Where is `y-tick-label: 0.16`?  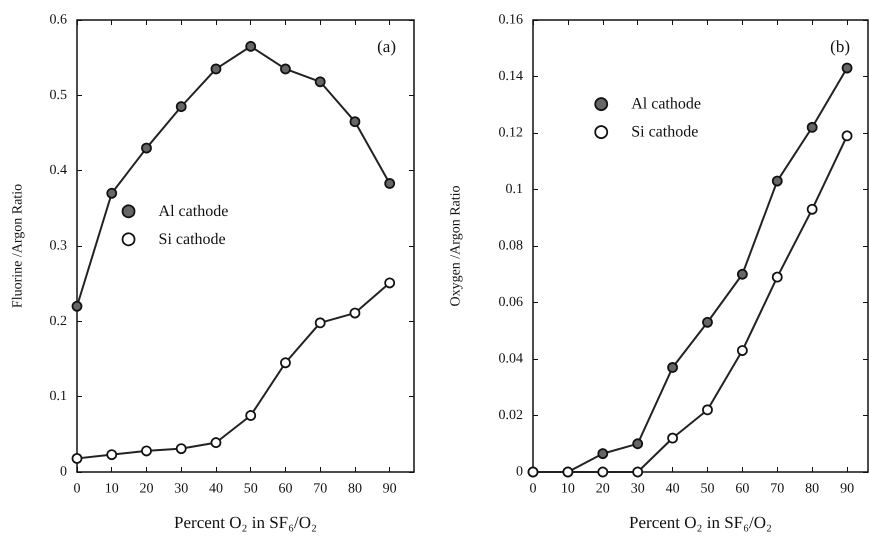 y-tick-label: 0.16 is located at coordinates (510, 20).